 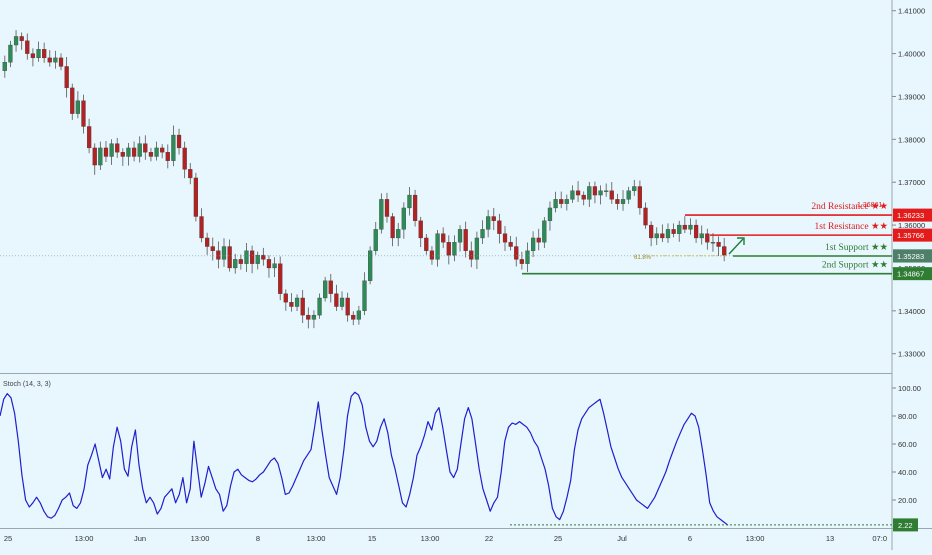 What do you see at coordinates (911, 139) in the screenshot?
I see `price-tick-label: 1.38000` at bounding box center [911, 139].